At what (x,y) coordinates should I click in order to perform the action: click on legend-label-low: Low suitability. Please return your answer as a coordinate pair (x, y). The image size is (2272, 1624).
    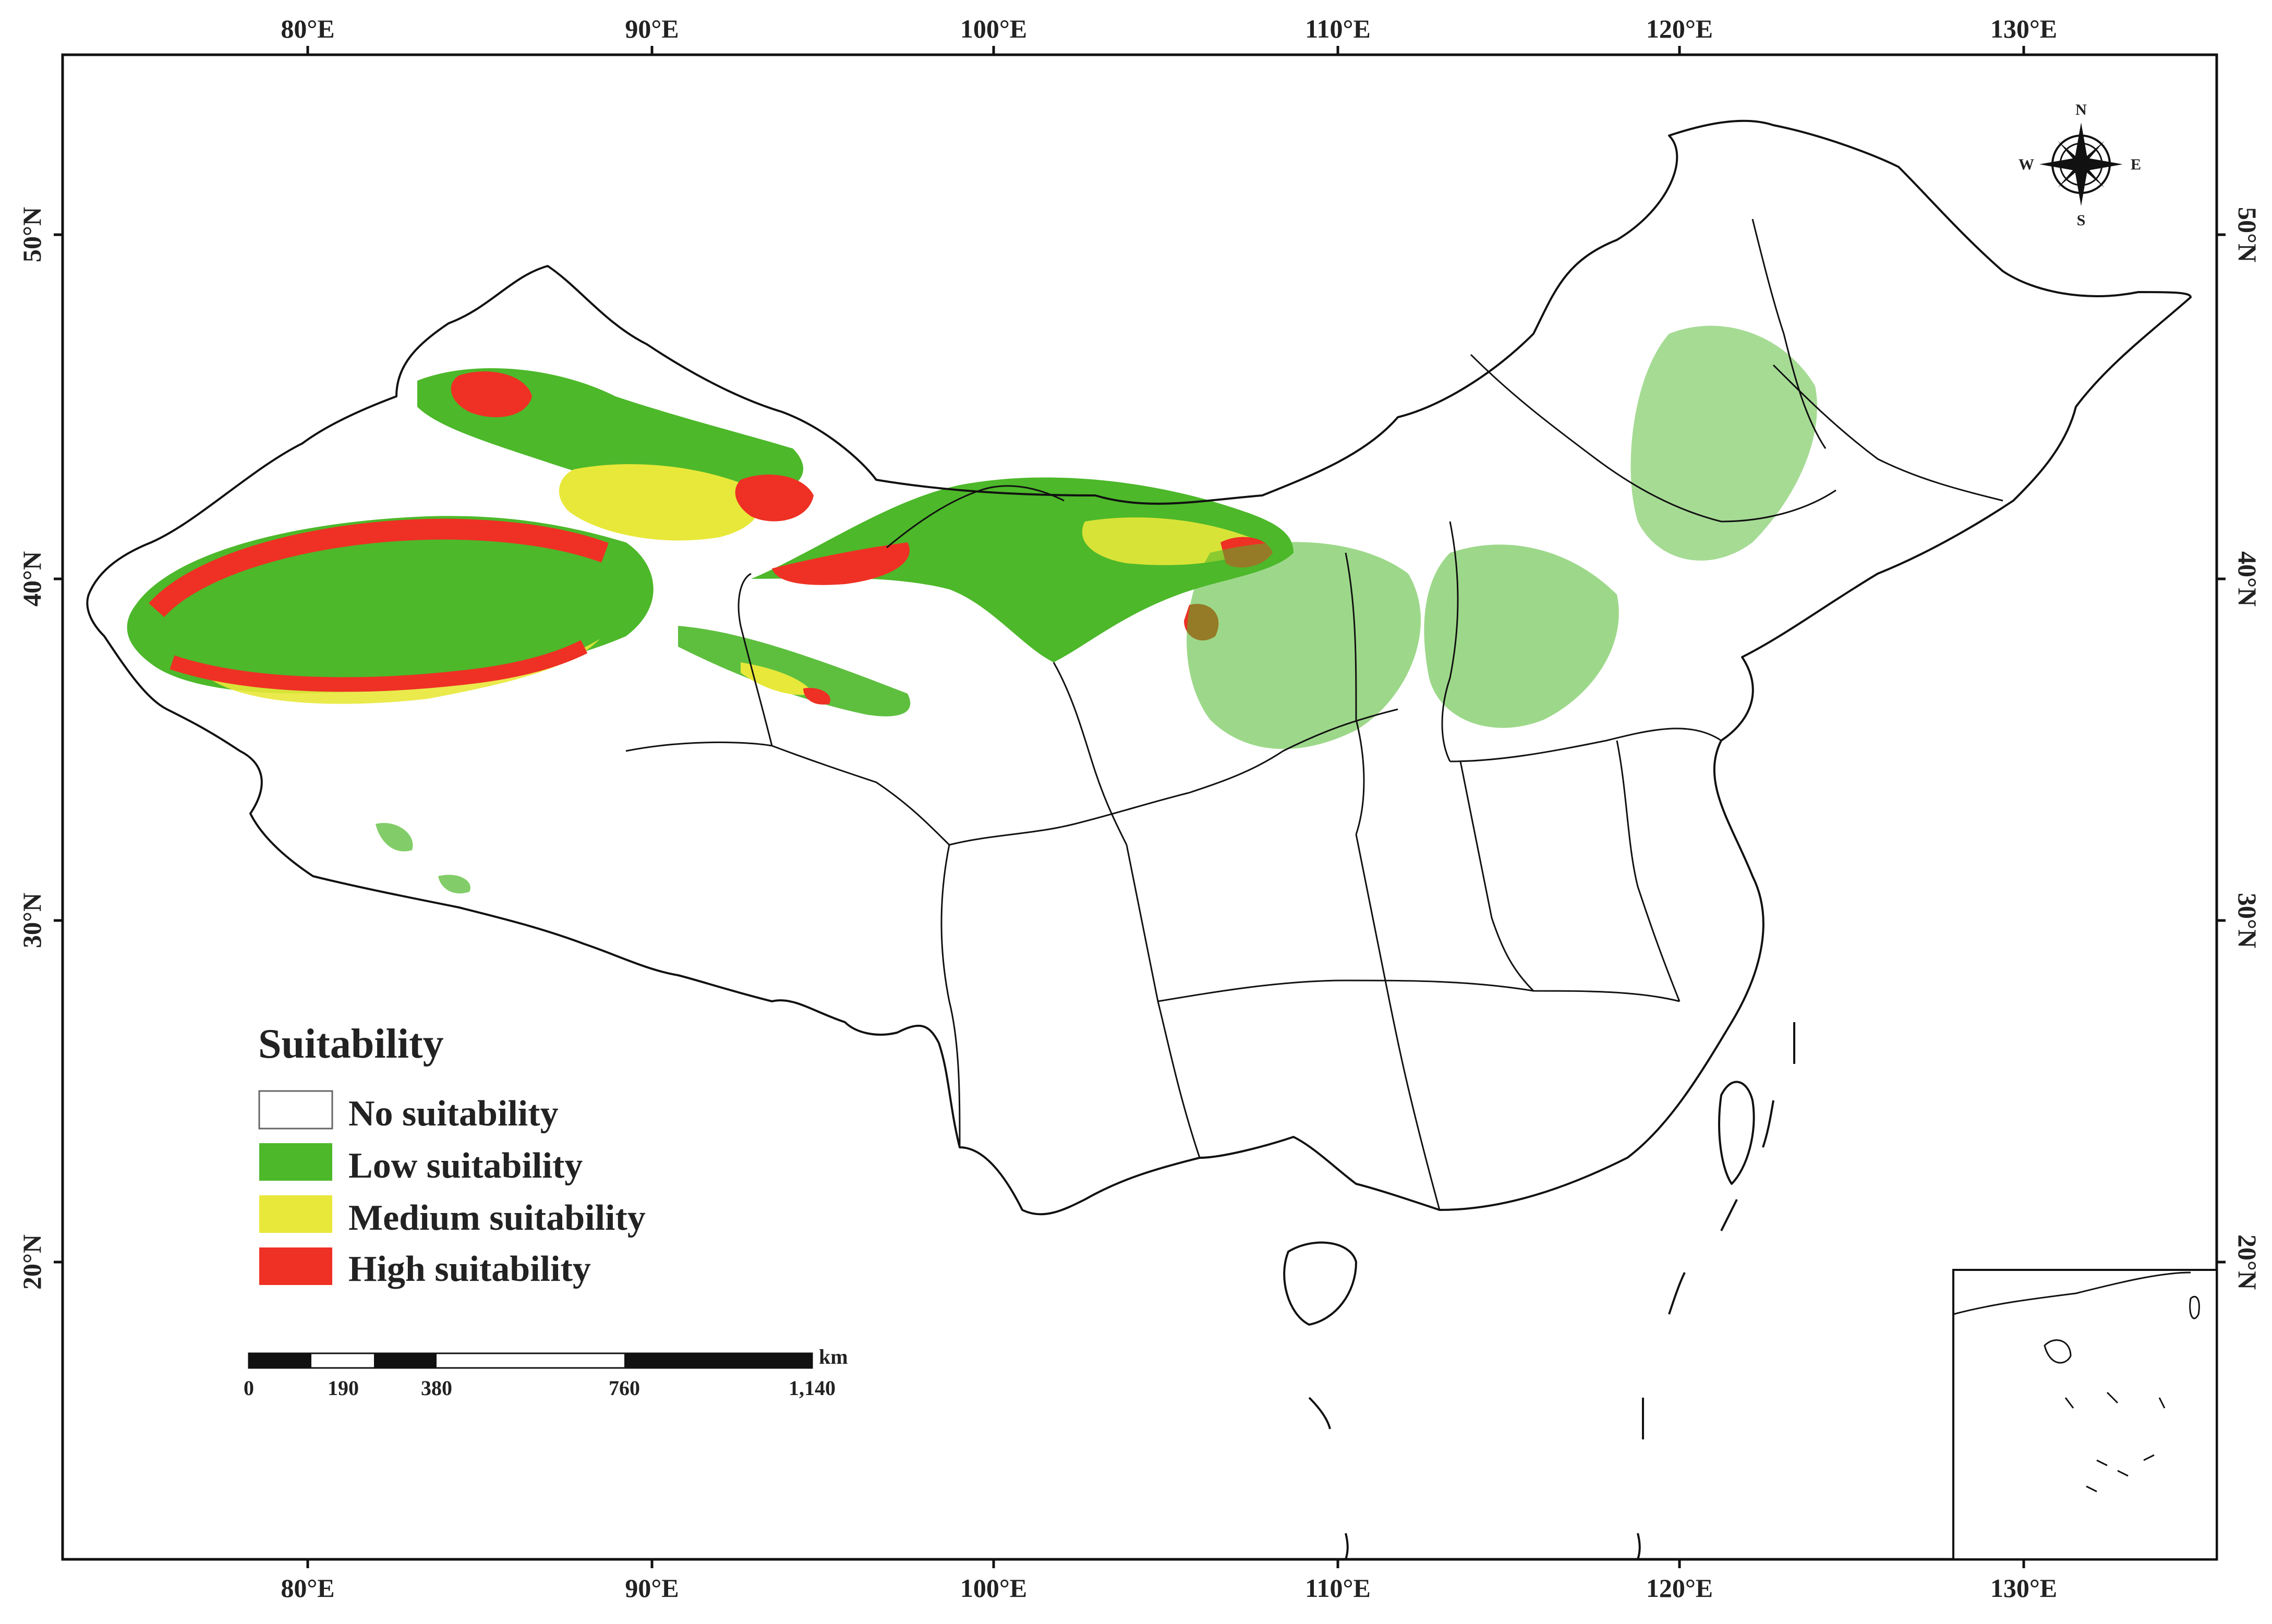
    Looking at the image, I should click on (465, 1166).